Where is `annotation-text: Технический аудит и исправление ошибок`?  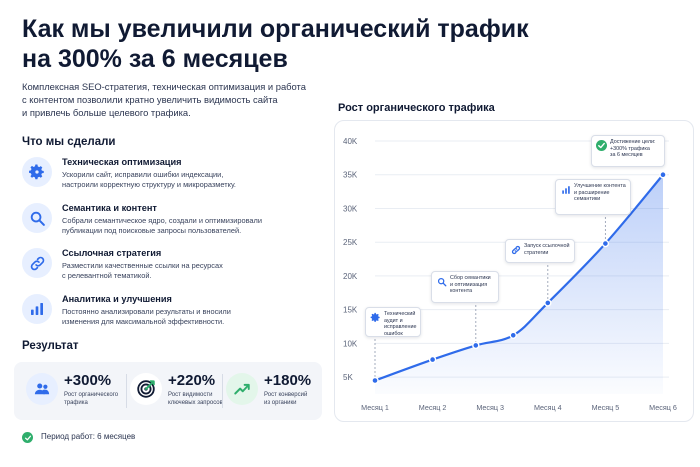 annotation-text: Технический аудит и исправление ошибок is located at coordinates (400, 324).